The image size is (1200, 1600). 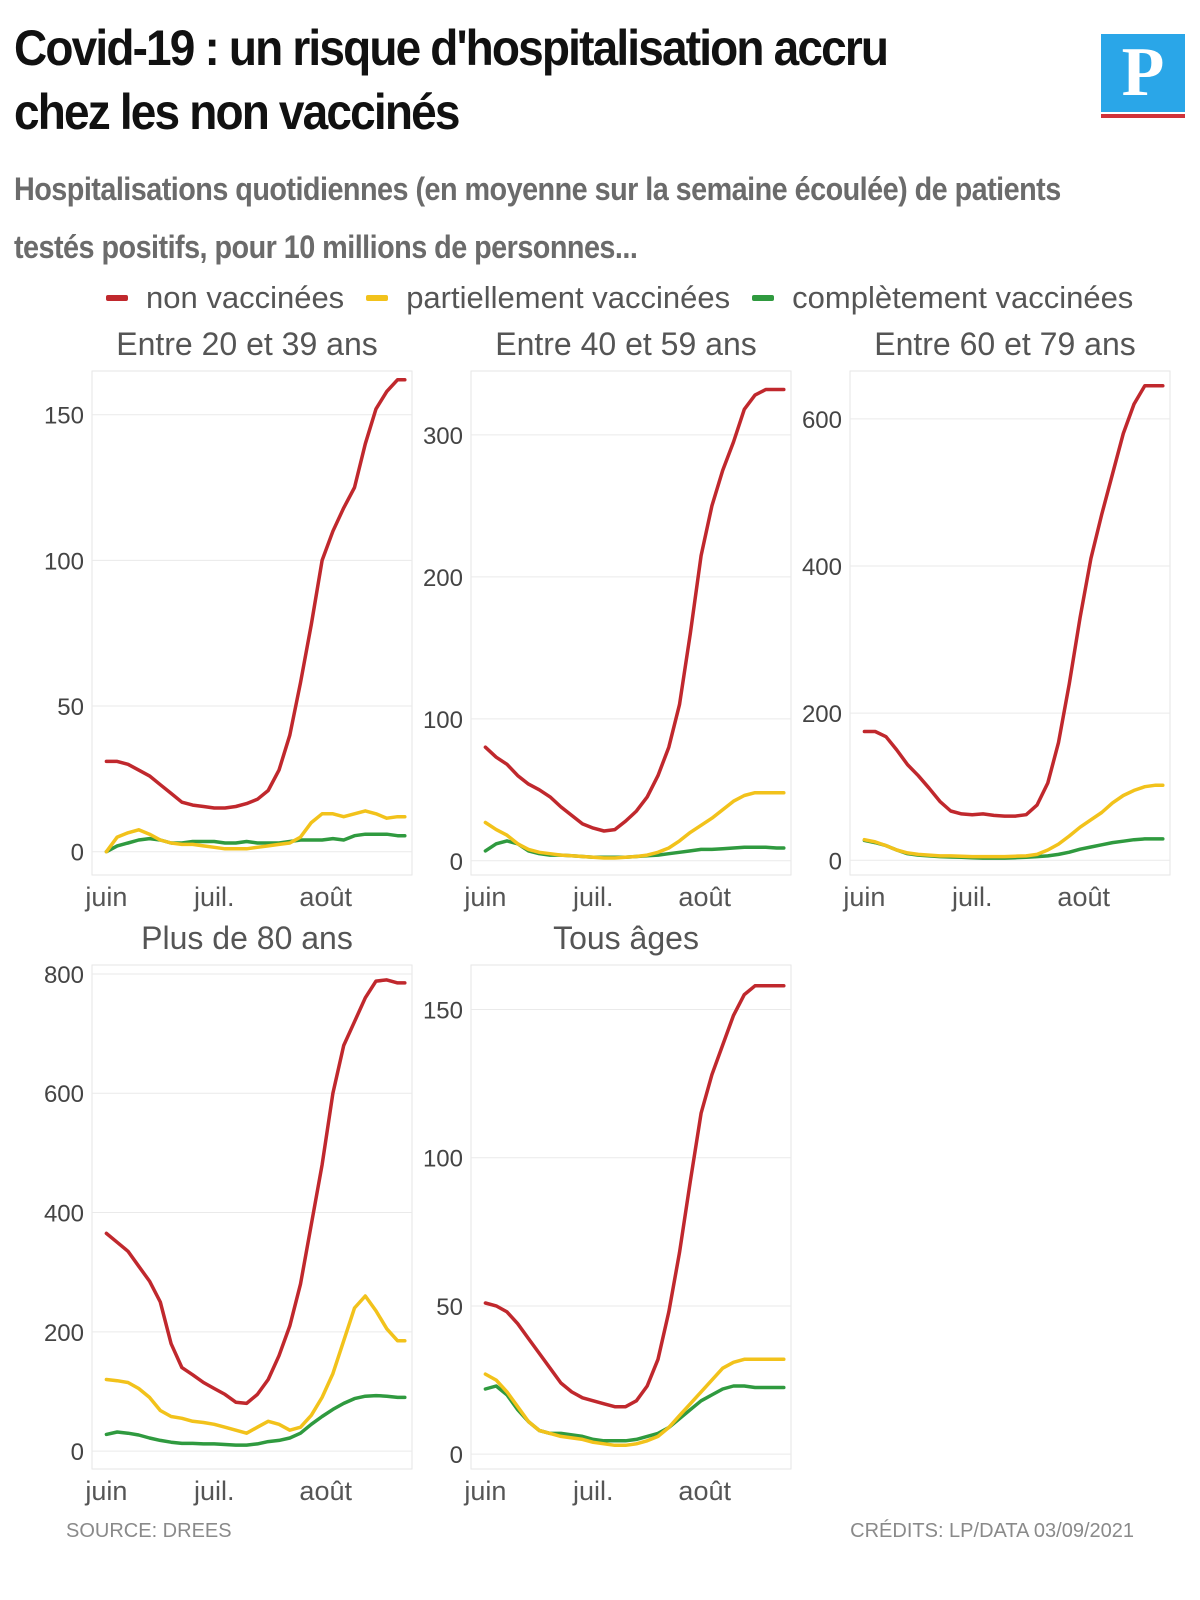 I want to click on y-tick-label: 300, so click(x=443, y=436).